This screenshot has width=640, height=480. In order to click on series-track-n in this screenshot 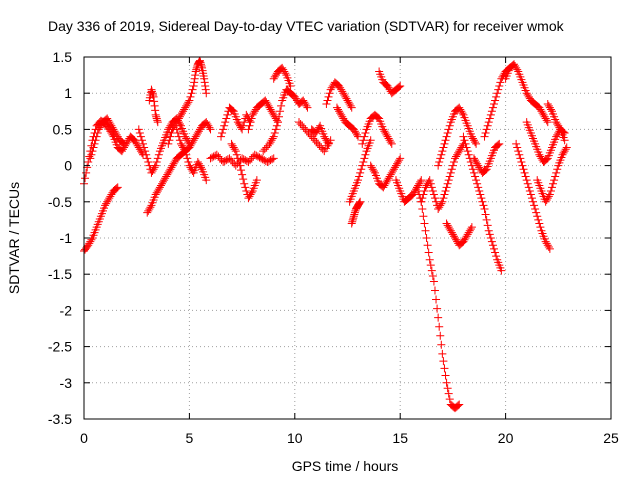, I will do `click(282, 76)`.